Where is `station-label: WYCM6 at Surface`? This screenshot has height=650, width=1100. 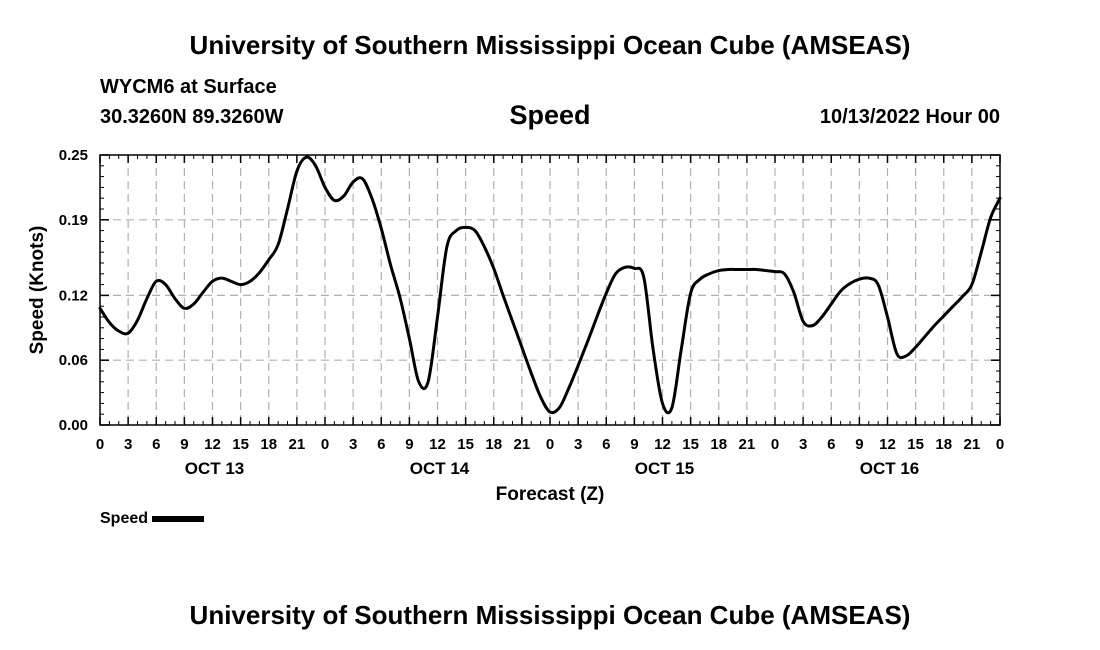
station-label: WYCM6 at Surface is located at coordinates (188, 87).